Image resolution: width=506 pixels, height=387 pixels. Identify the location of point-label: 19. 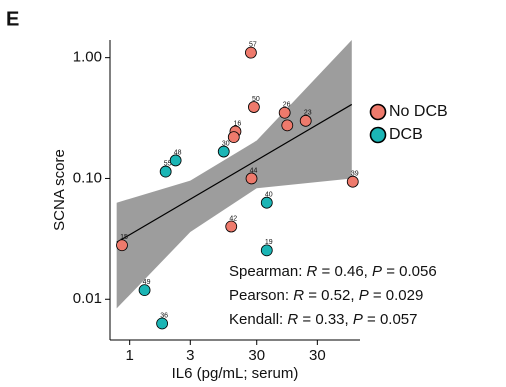
(269, 242).